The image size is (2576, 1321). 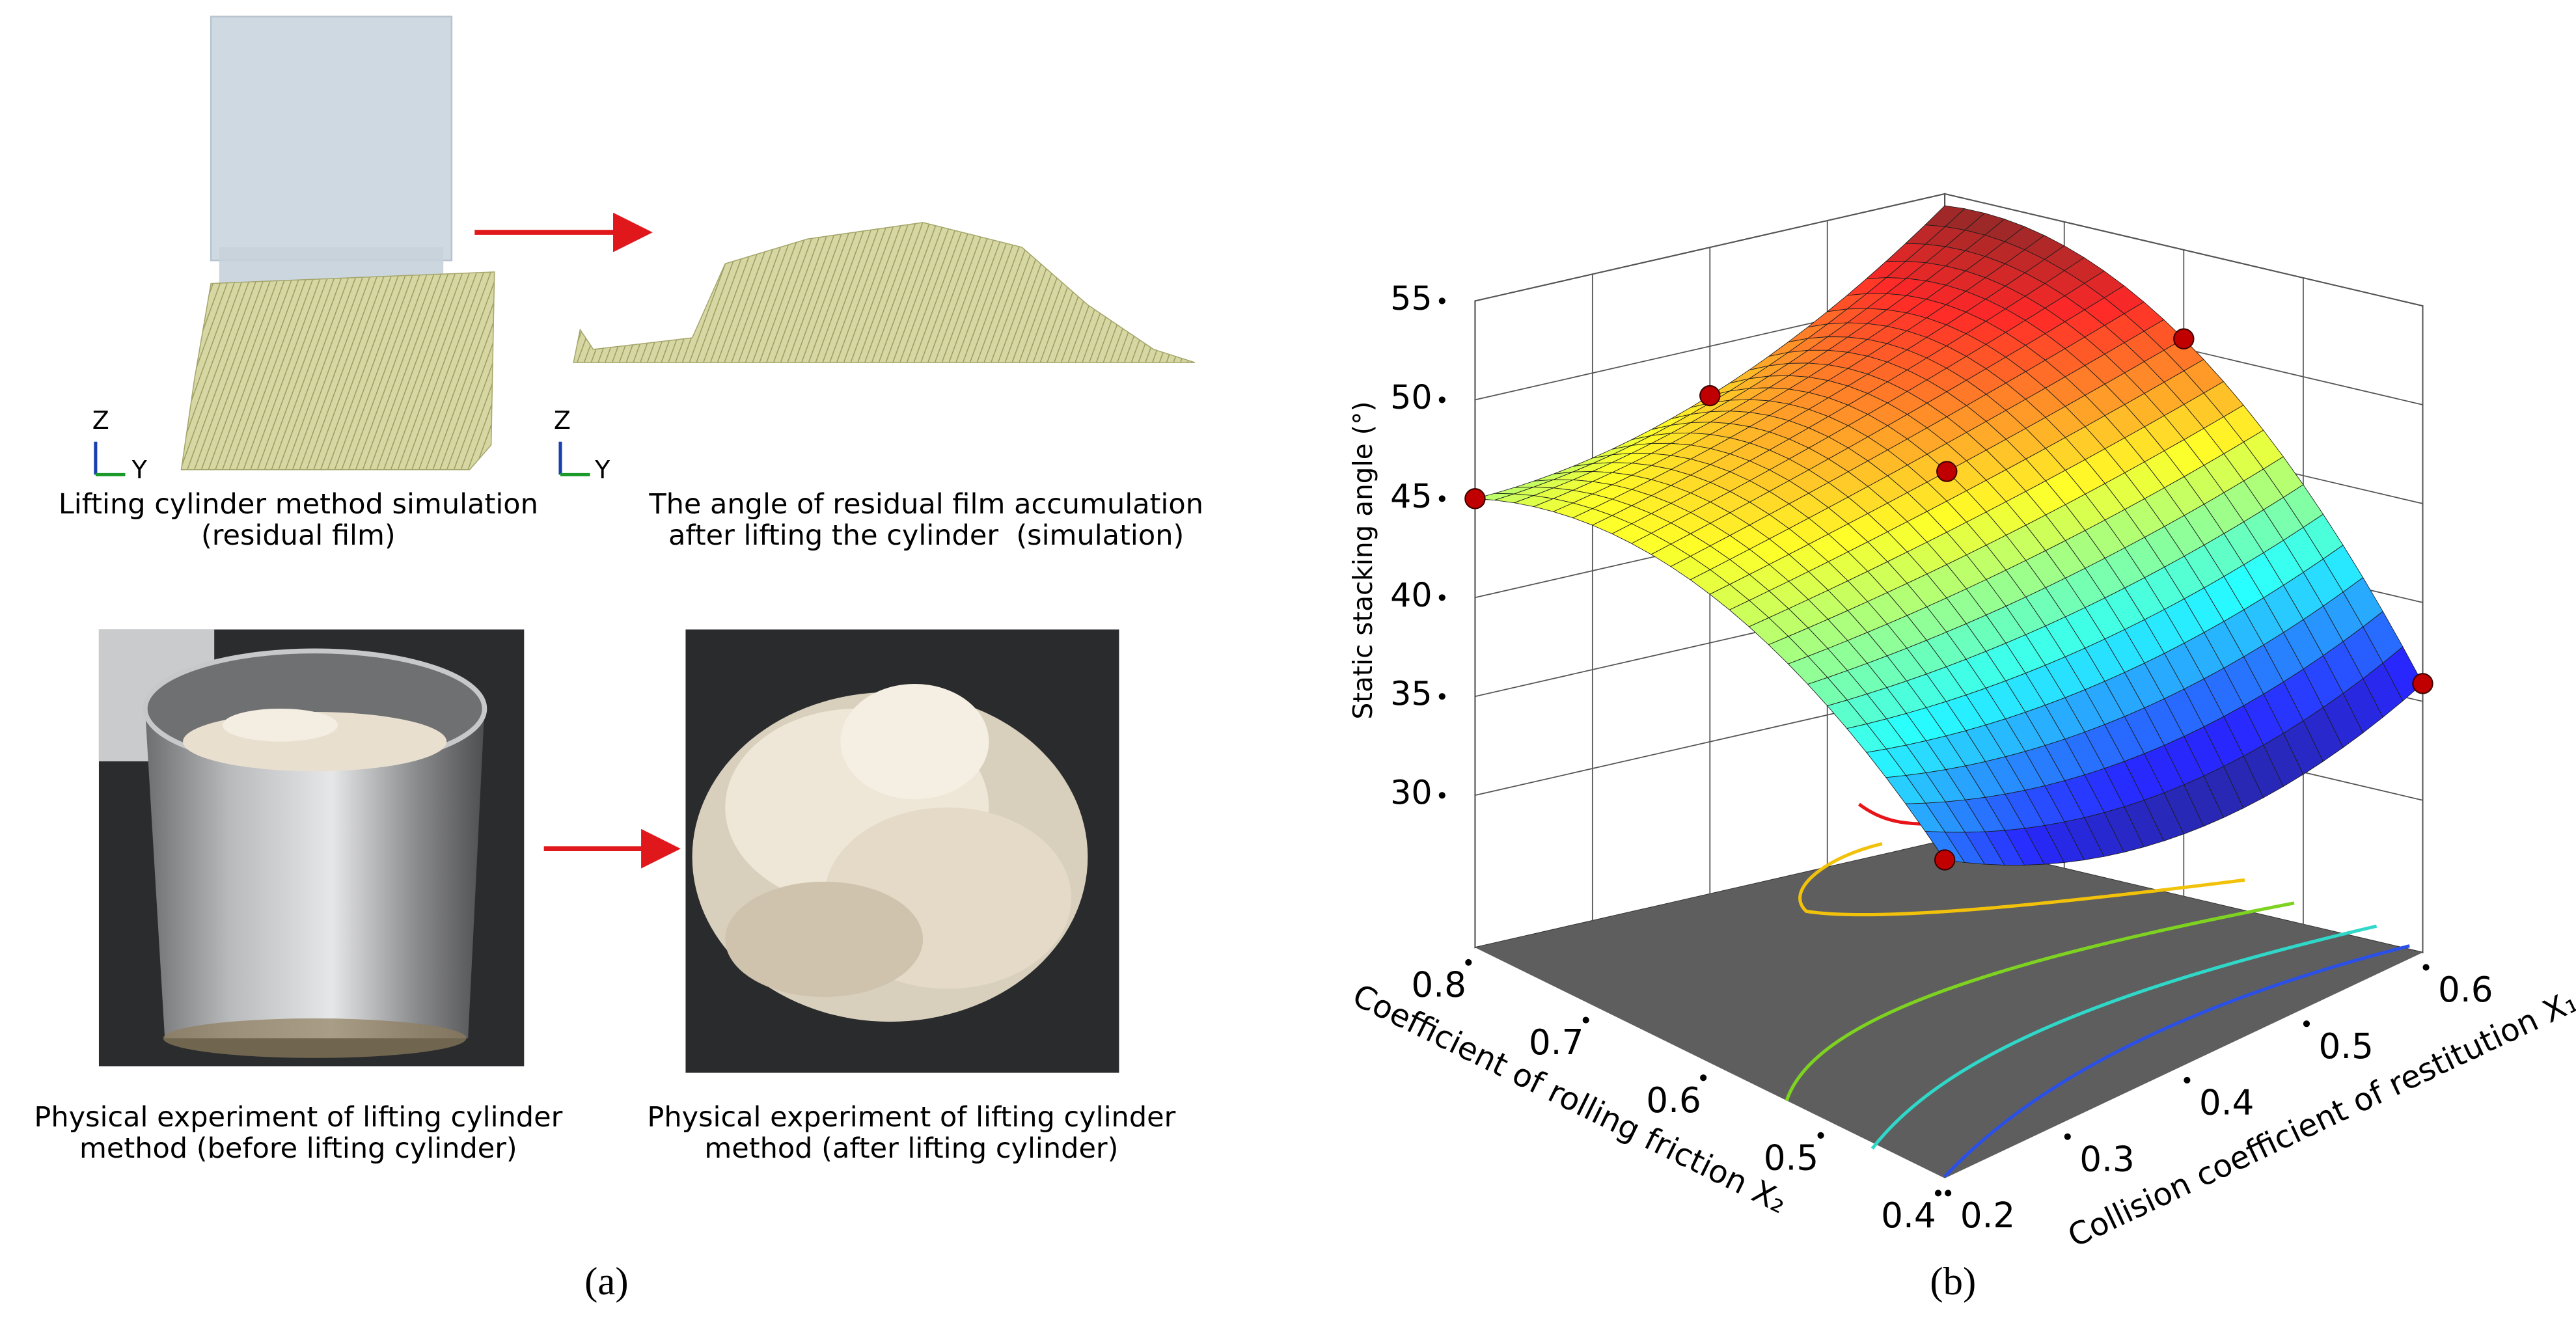 I want to click on caption: Lifting cylinder method simulation, so click(x=298, y=505).